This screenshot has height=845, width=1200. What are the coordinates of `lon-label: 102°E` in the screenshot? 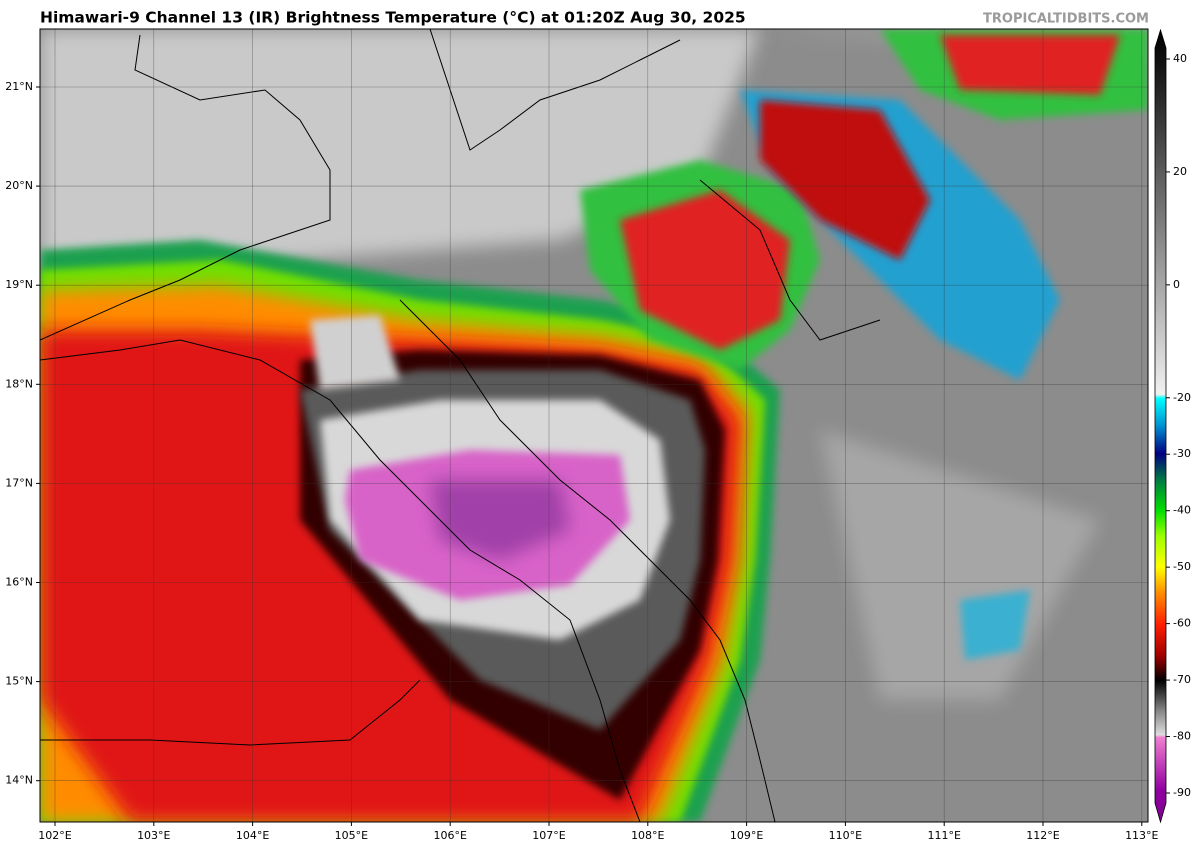 It's located at (54, 835).